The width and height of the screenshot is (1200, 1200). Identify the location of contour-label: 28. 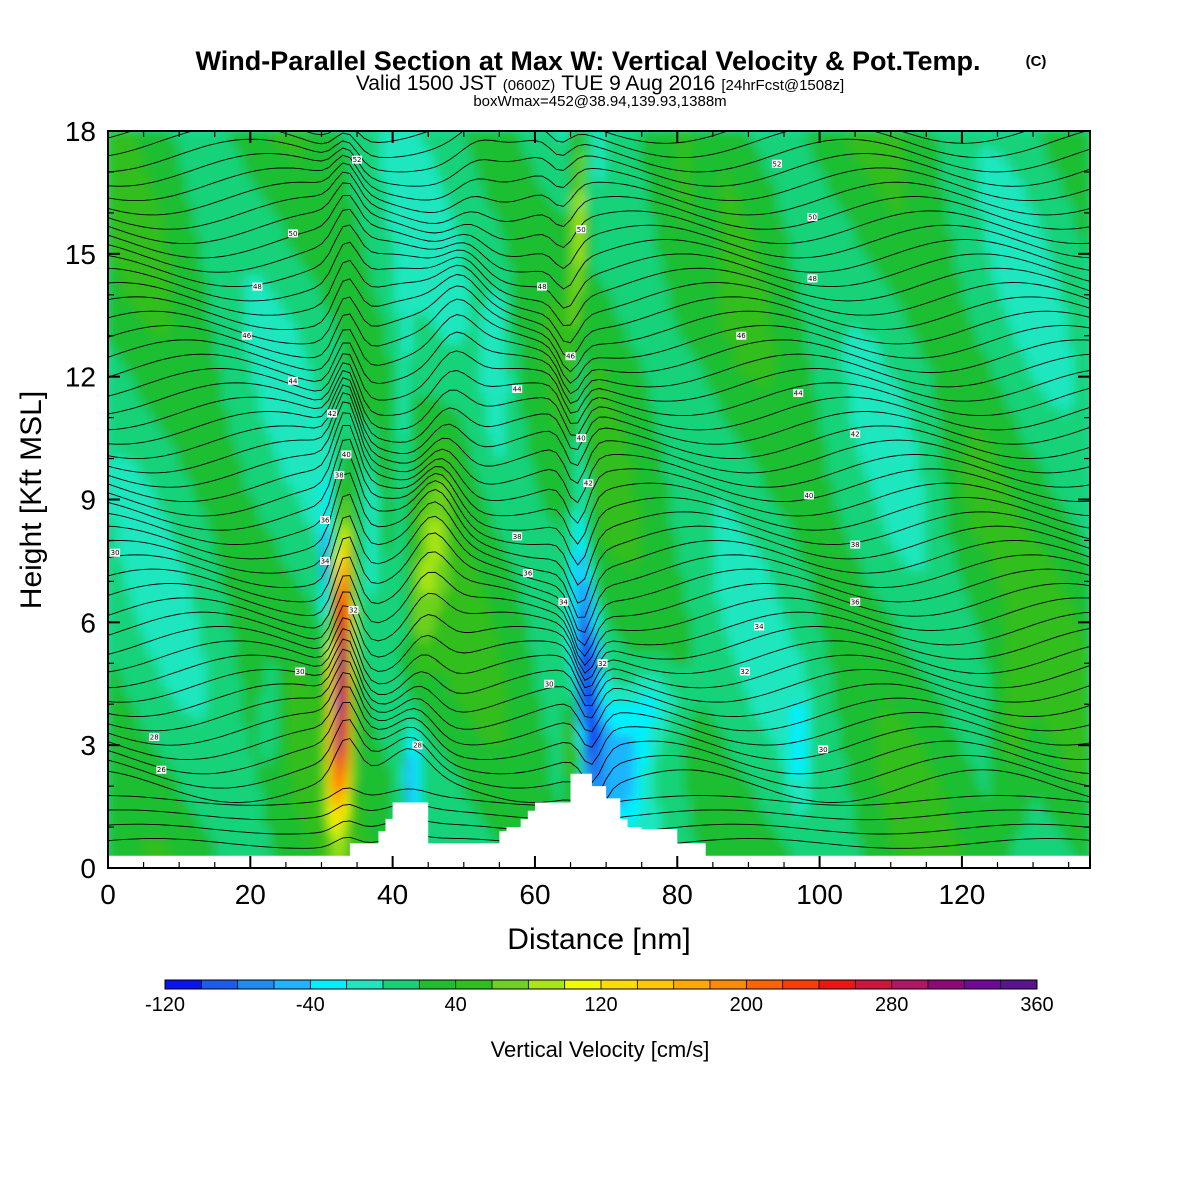
(417, 745).